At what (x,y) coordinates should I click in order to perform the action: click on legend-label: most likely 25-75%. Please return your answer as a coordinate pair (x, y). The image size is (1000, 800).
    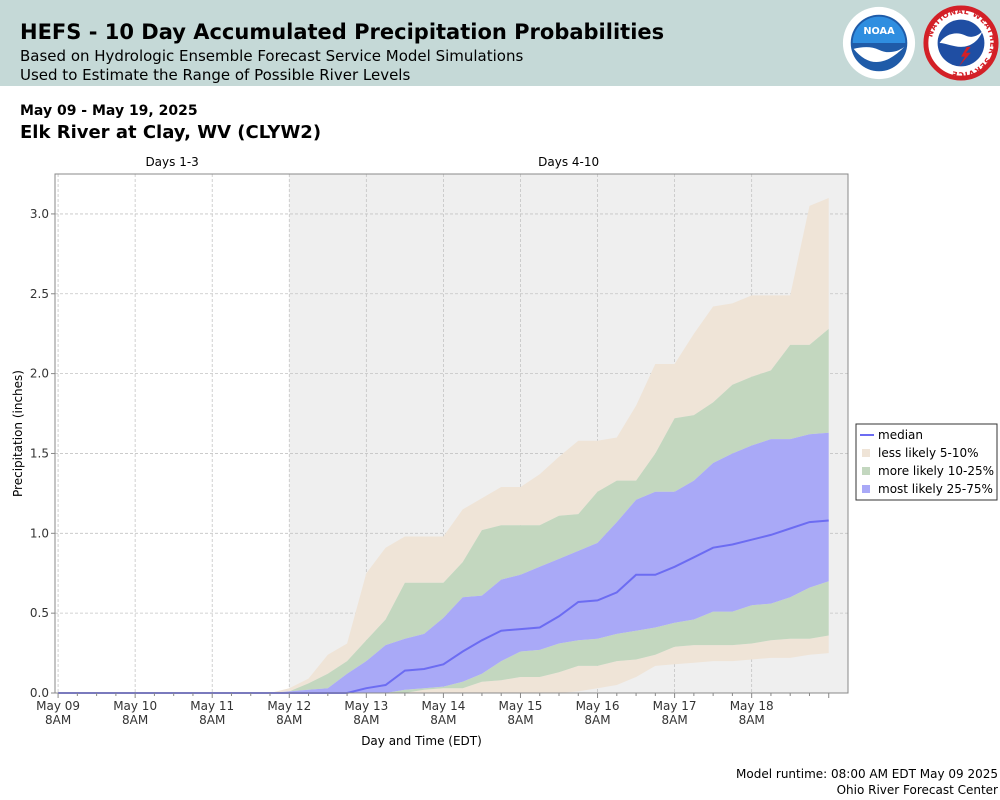
    Looking at the image, I should click on (935, 489).